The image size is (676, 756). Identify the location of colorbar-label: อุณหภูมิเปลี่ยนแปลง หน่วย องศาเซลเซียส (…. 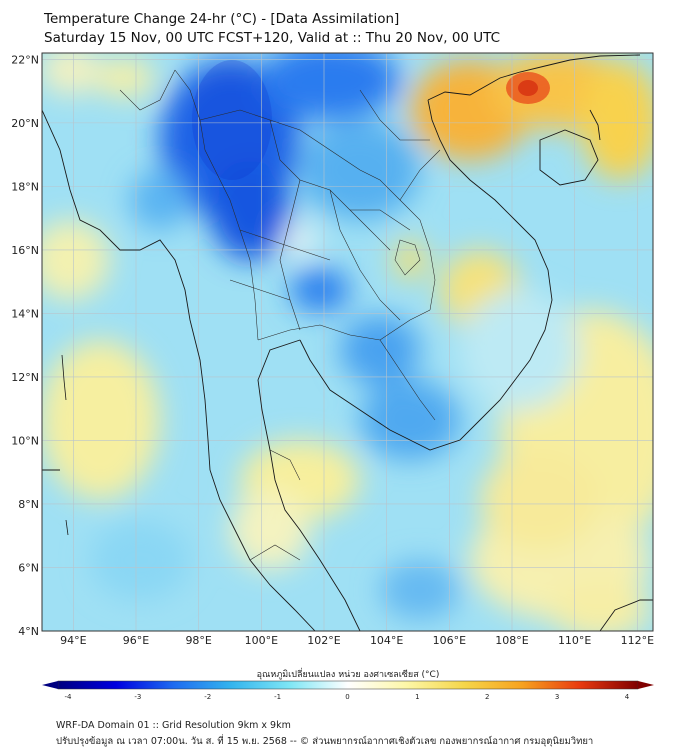
(348, 673).